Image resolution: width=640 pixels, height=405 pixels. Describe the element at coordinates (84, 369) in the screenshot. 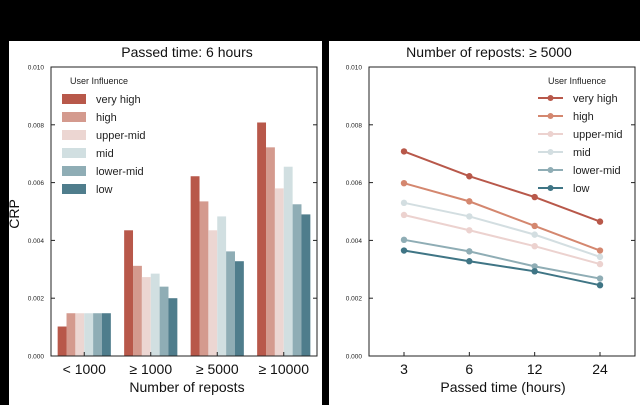

I see `bar-chart-x-tick-label: < 1000` at that location.